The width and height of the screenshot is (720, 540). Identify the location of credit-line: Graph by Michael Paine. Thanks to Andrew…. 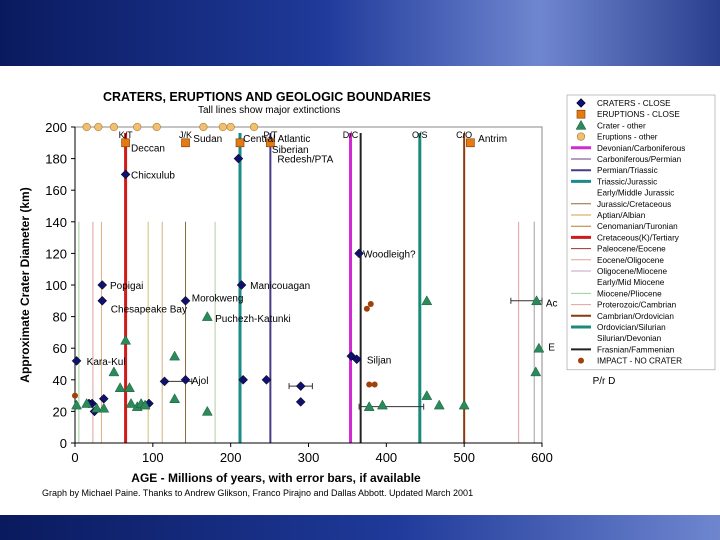
(257, 493).